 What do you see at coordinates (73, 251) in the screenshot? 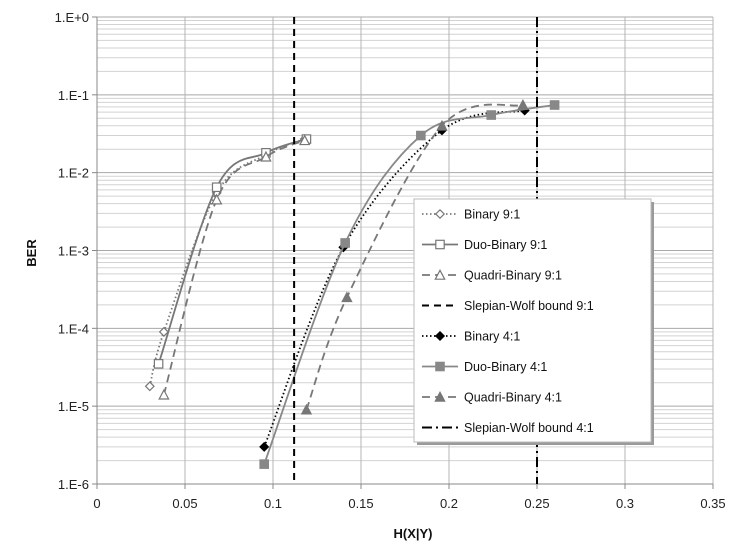
I see `y-tick-label: 1.E-3` at bounding box center [73, 251].